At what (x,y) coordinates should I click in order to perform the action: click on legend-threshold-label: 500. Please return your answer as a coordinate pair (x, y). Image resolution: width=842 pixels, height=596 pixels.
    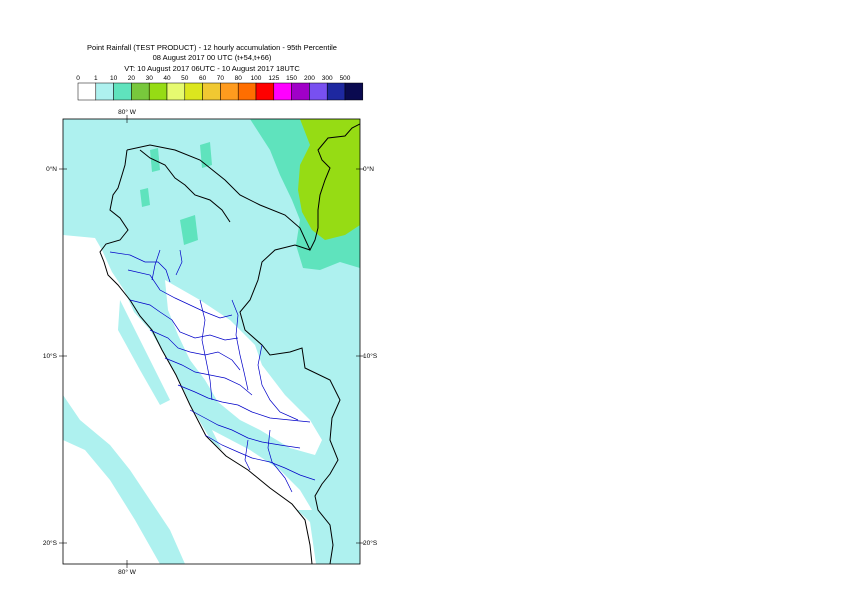
    Looking at the image, I should click on (345, 78).